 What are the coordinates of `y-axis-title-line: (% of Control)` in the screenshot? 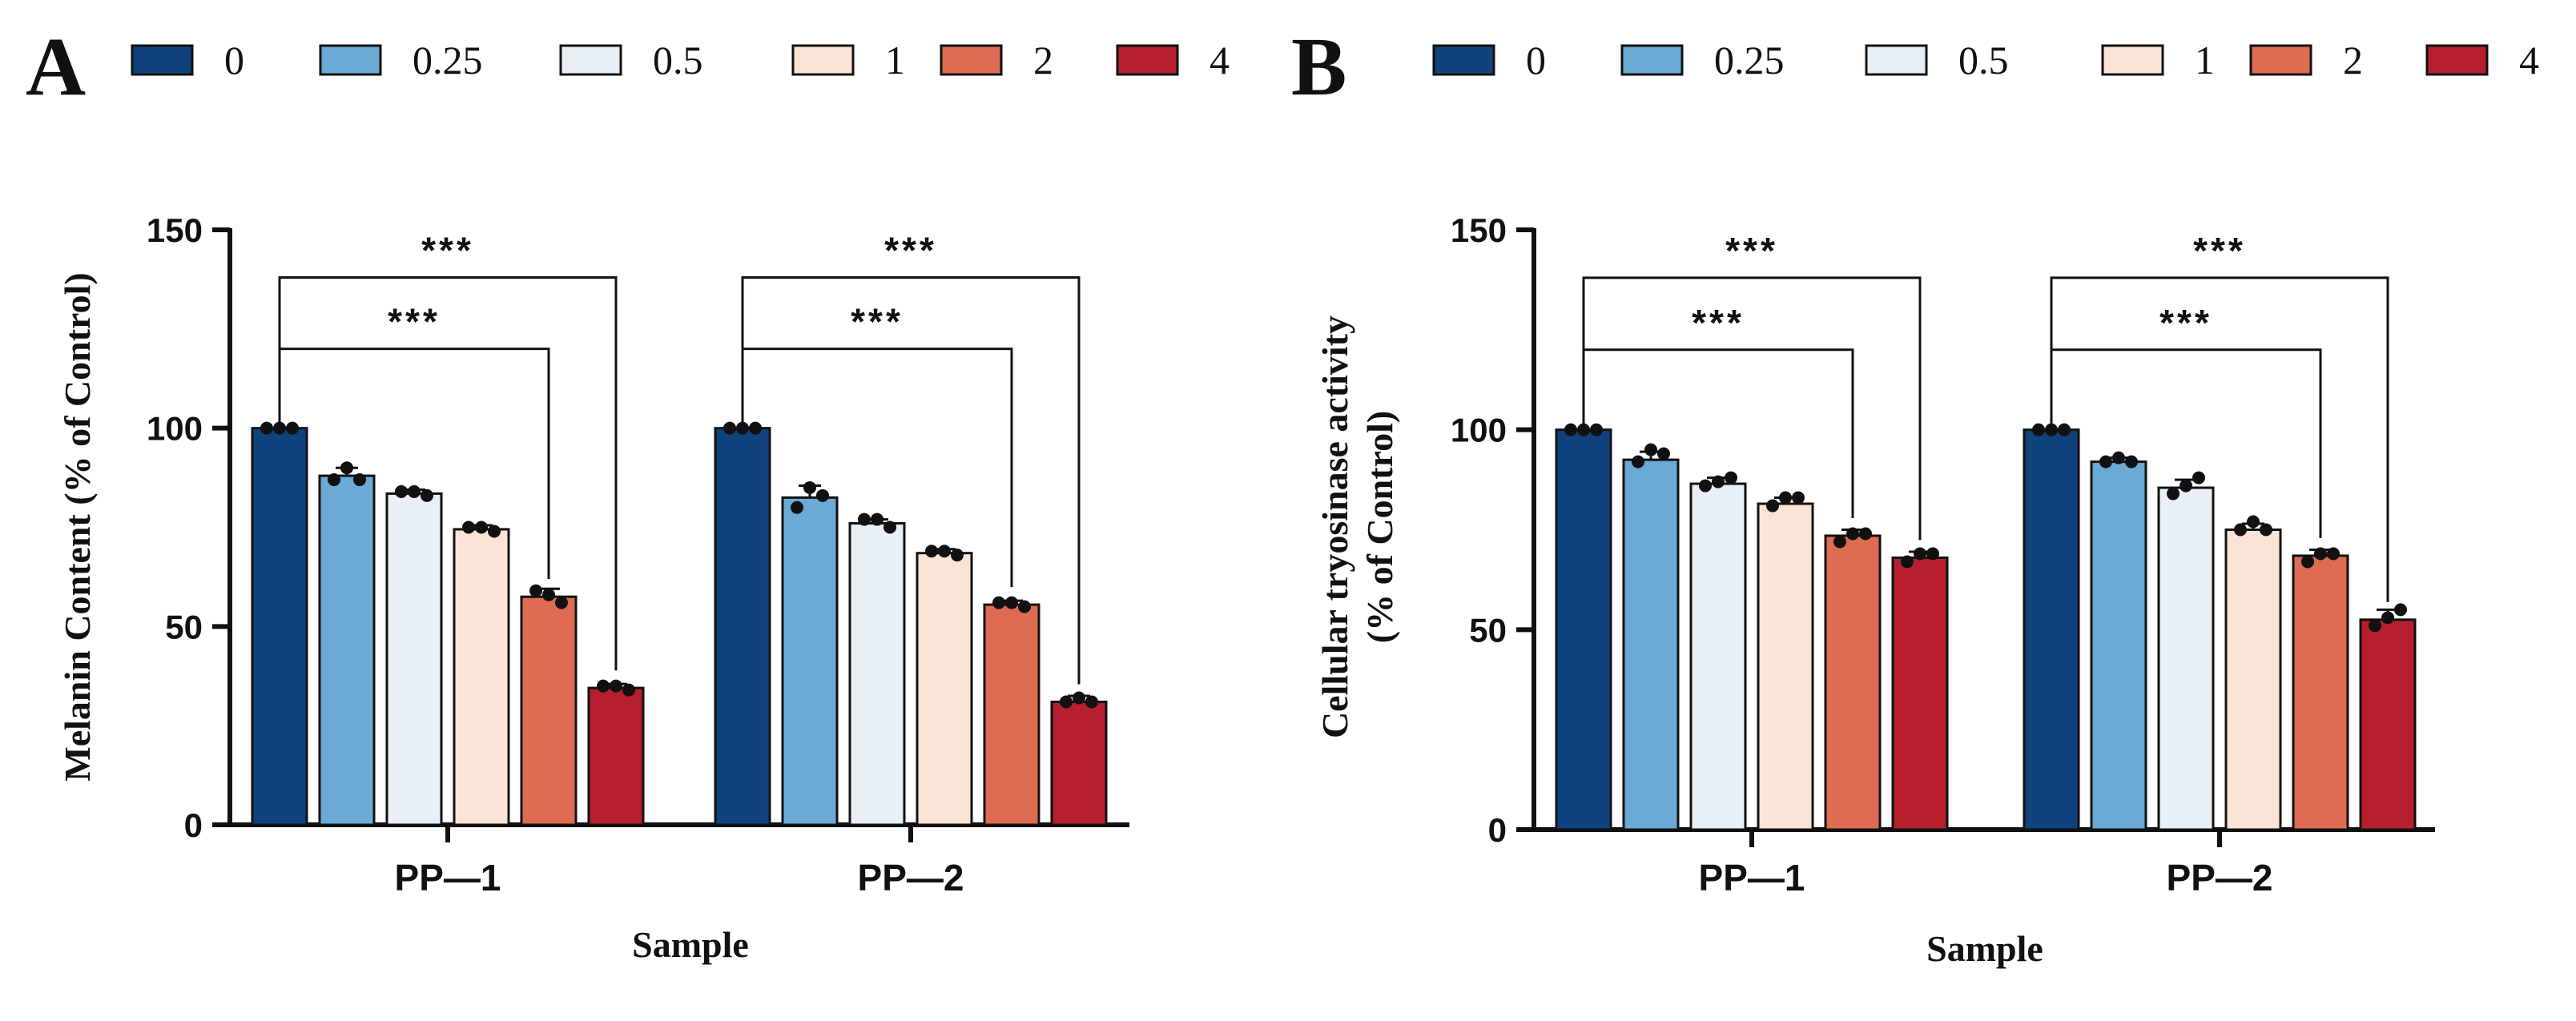 It's located at (1379, 527).